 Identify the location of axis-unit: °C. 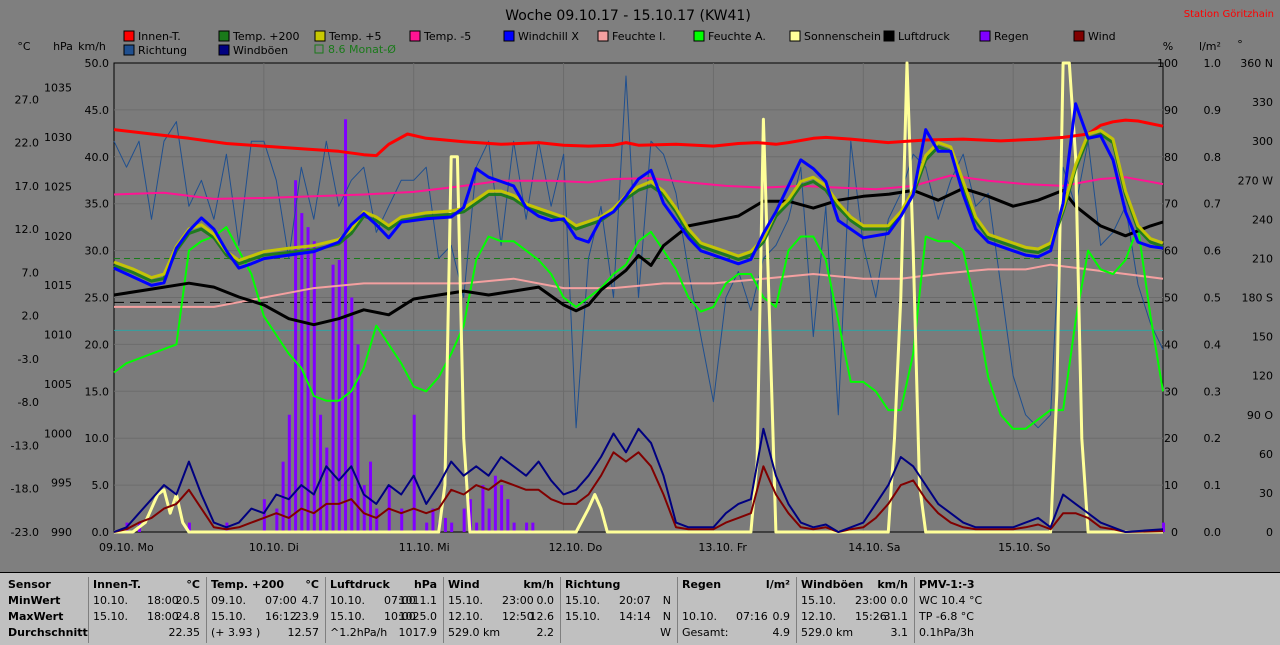
(24, 46).